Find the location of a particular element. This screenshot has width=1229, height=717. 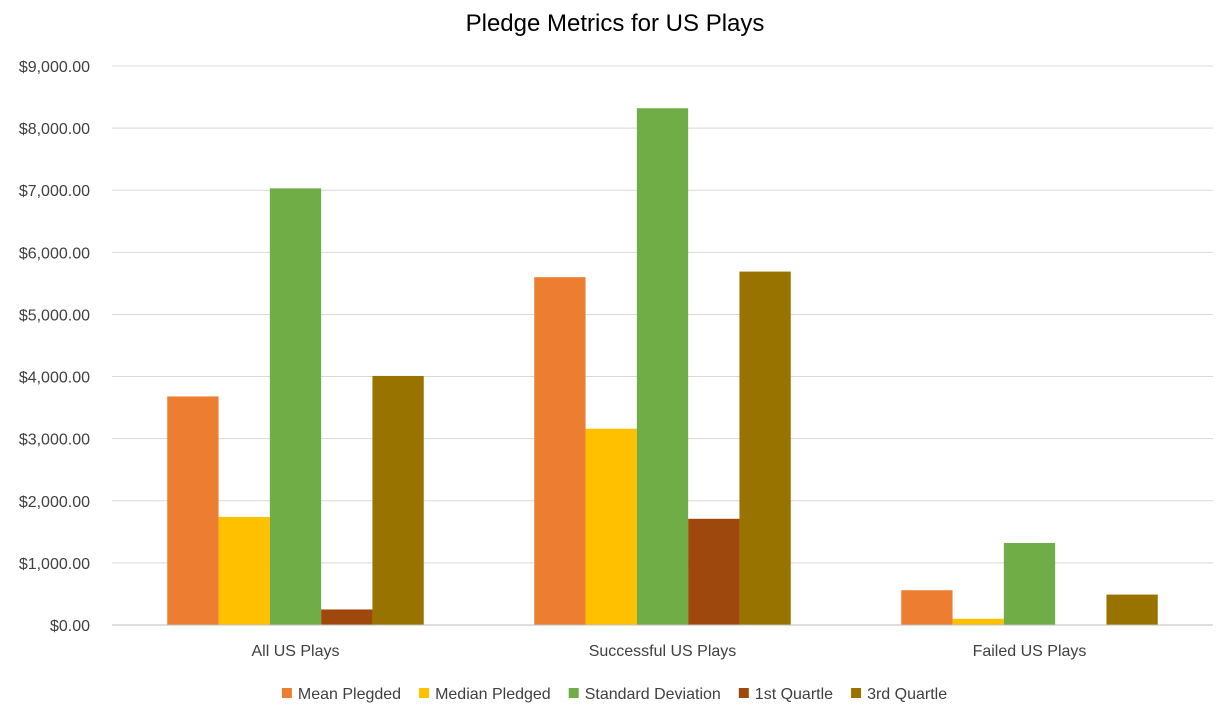

y-tick-label: $8,000.00 is located at coordinates (54, 129).